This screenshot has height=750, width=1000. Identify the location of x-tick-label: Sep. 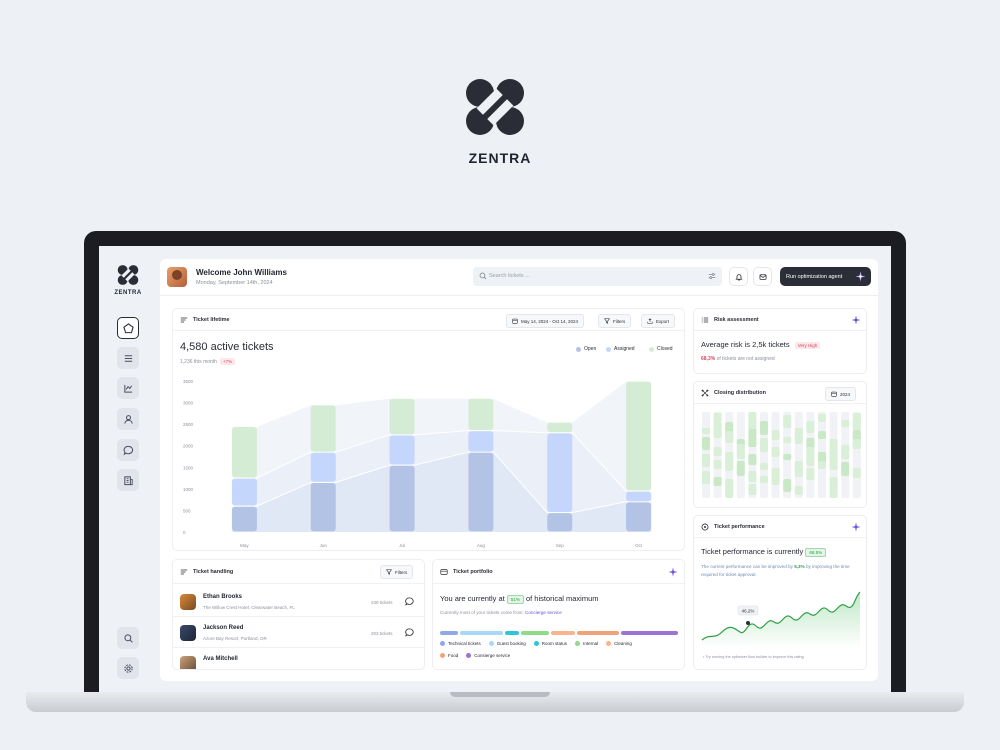
(560, 545).